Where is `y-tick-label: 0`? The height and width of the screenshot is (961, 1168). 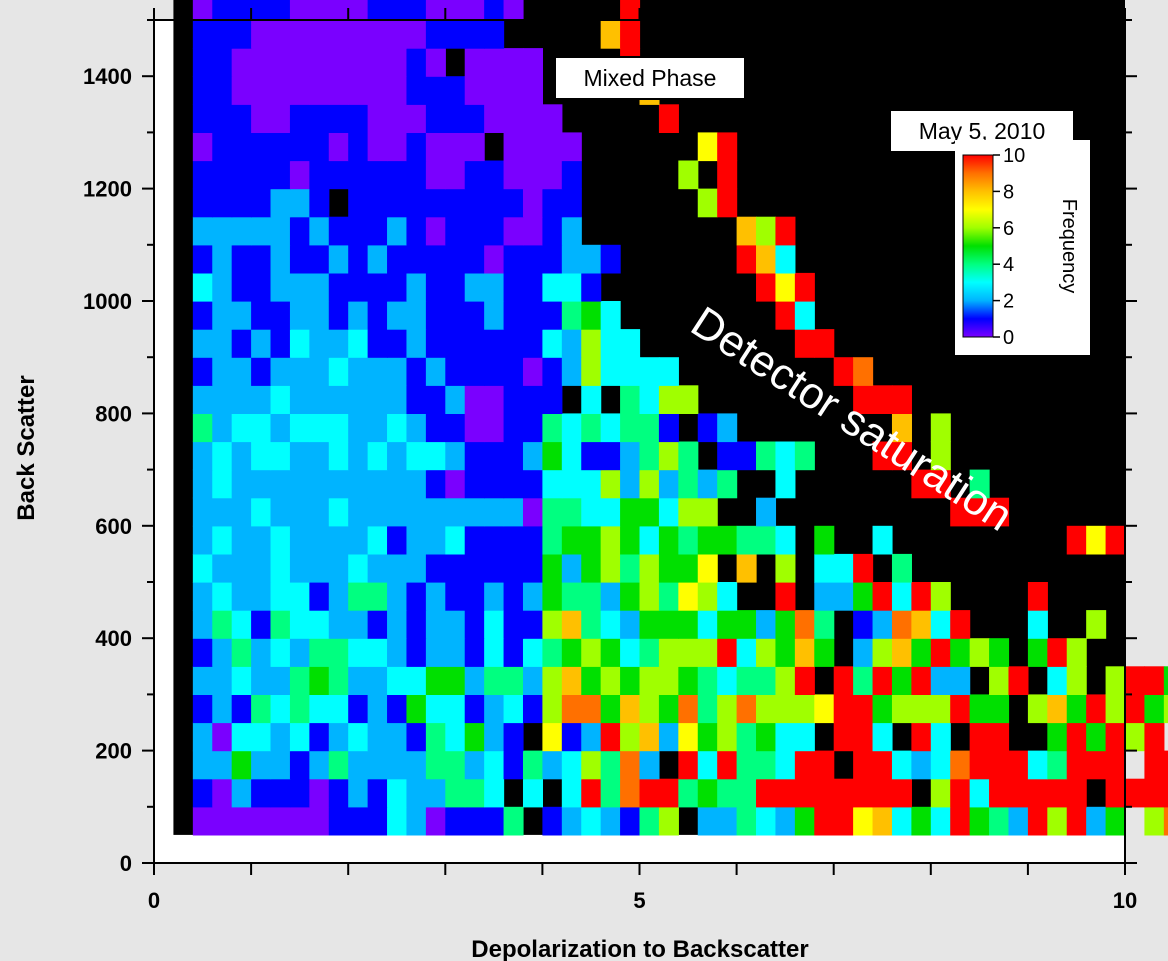 y-tick-label: 0 is located at coordinates (126, 863).